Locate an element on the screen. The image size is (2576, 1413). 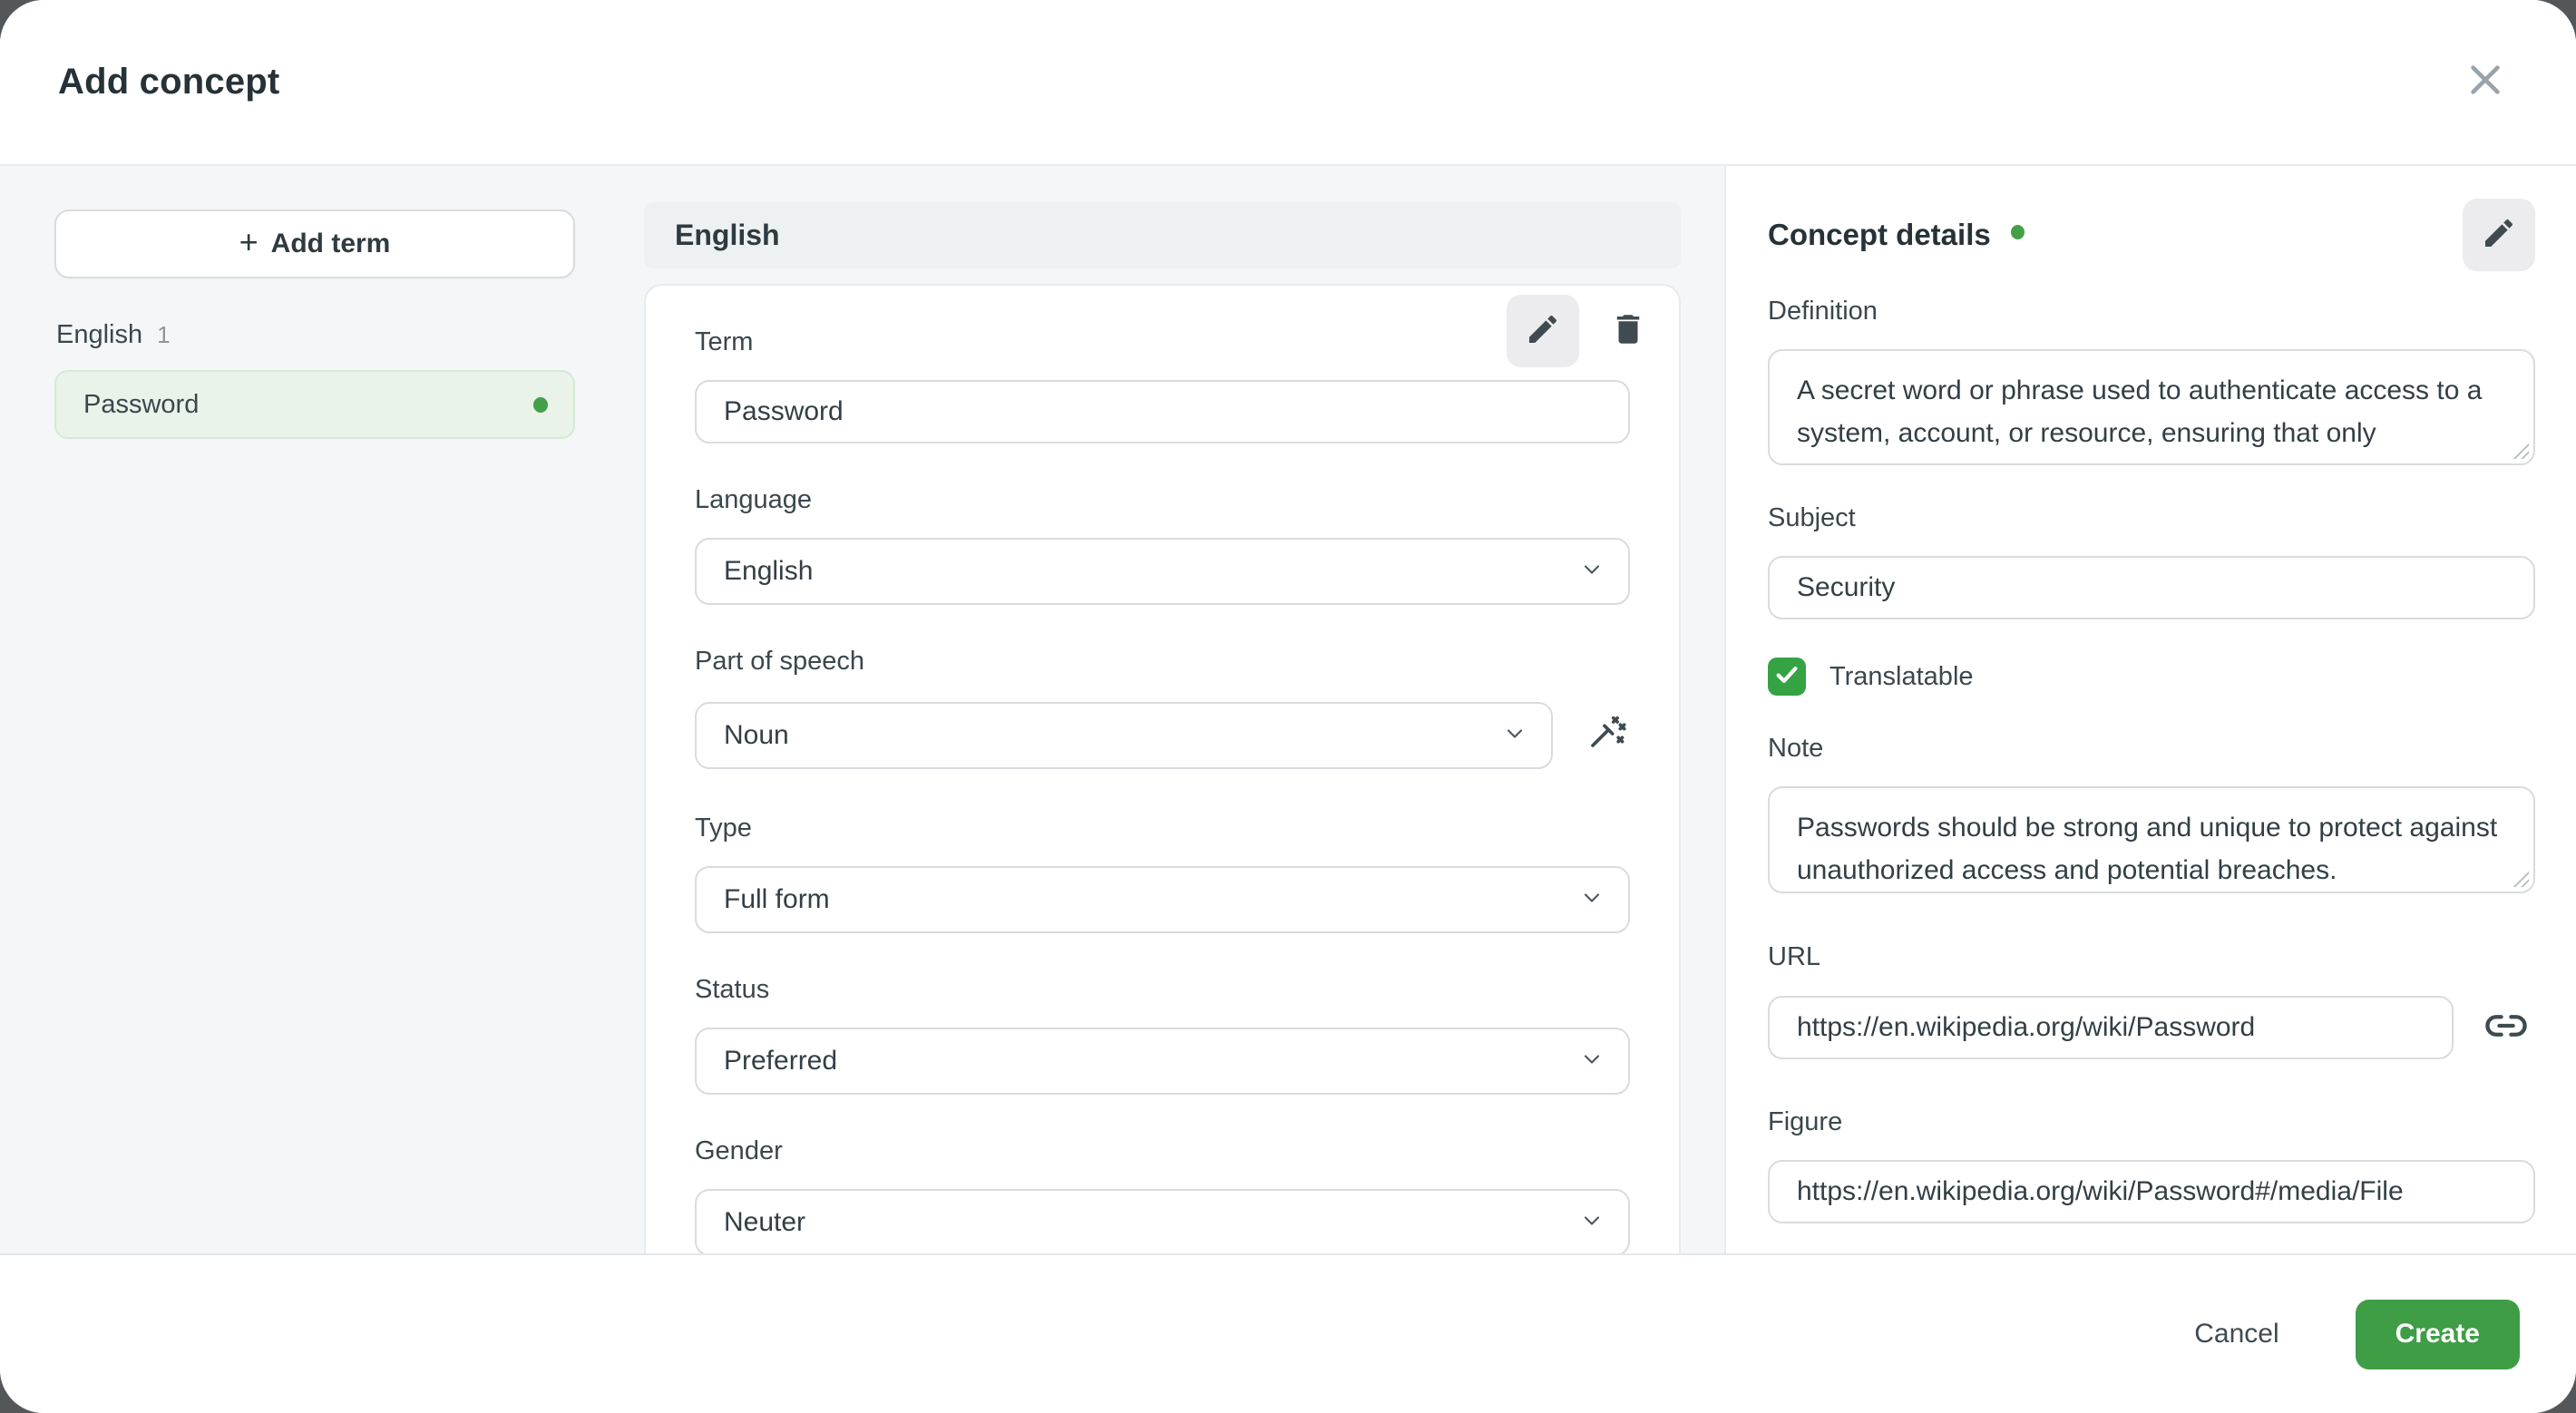
url-label: URL is located at coordinates (1794, 957).